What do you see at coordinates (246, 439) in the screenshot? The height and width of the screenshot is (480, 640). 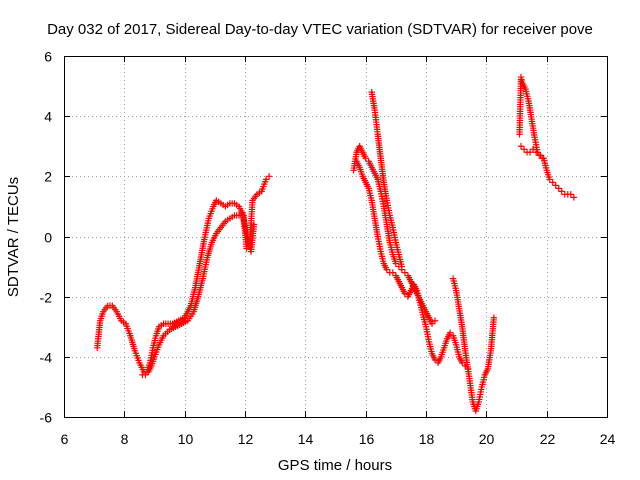 I see `x-tick-label: 12` at bounding box center [246, 439].